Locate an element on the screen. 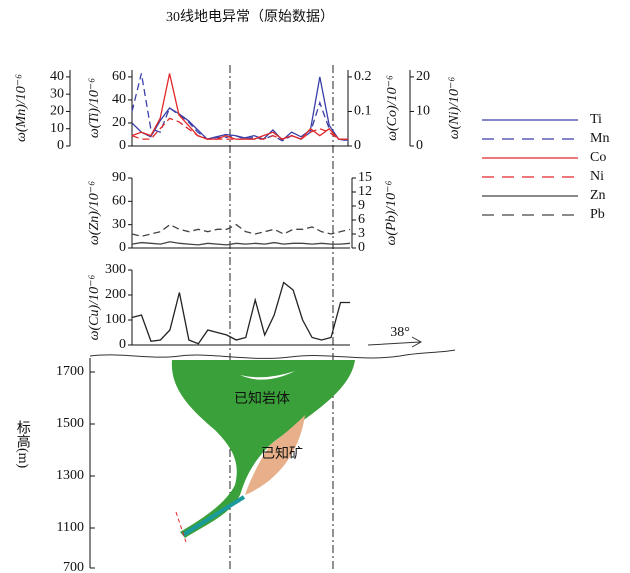 The image size is (630, 573). y-tick-label: 100 is located at coordinates (115, 319).